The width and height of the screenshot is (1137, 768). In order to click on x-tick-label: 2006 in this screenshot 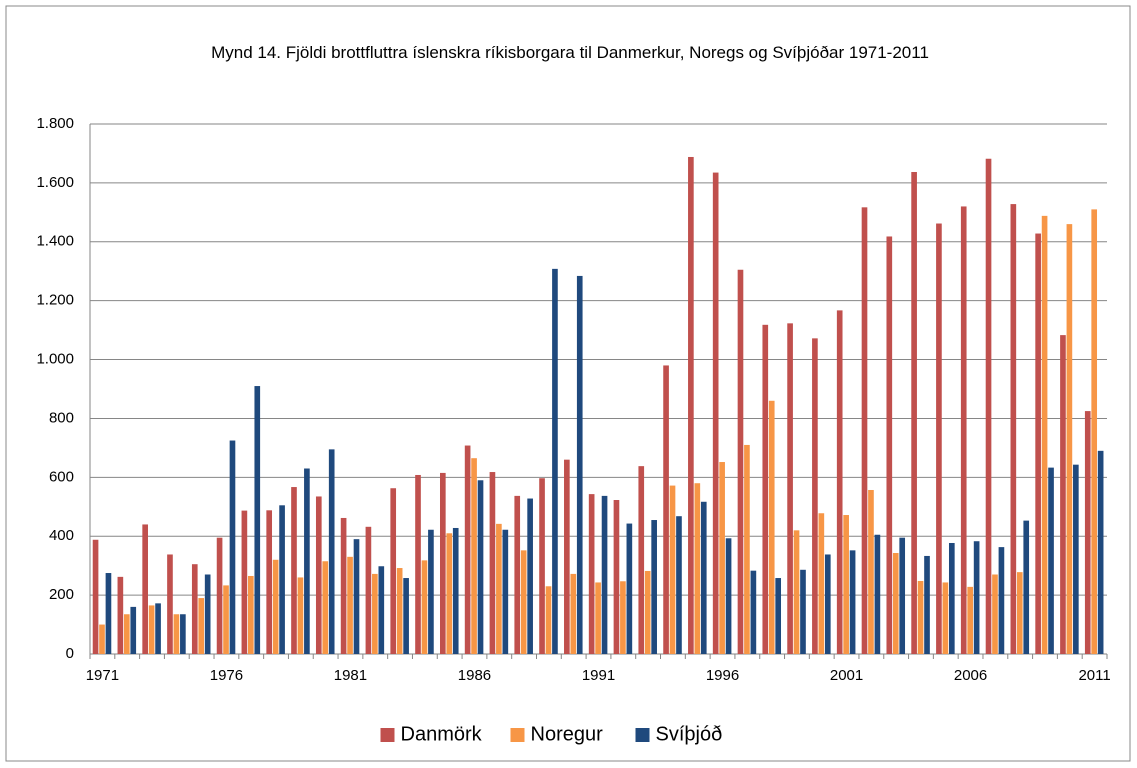, I will do `click(970, 675)`.